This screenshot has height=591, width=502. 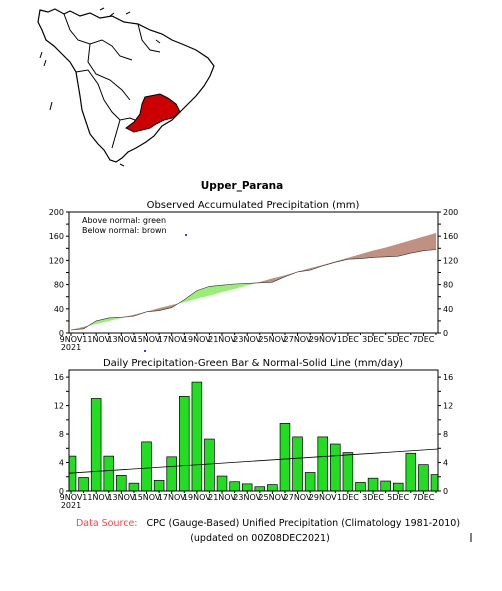 I want to click on south-america-outline, so click(x=126, y=85).